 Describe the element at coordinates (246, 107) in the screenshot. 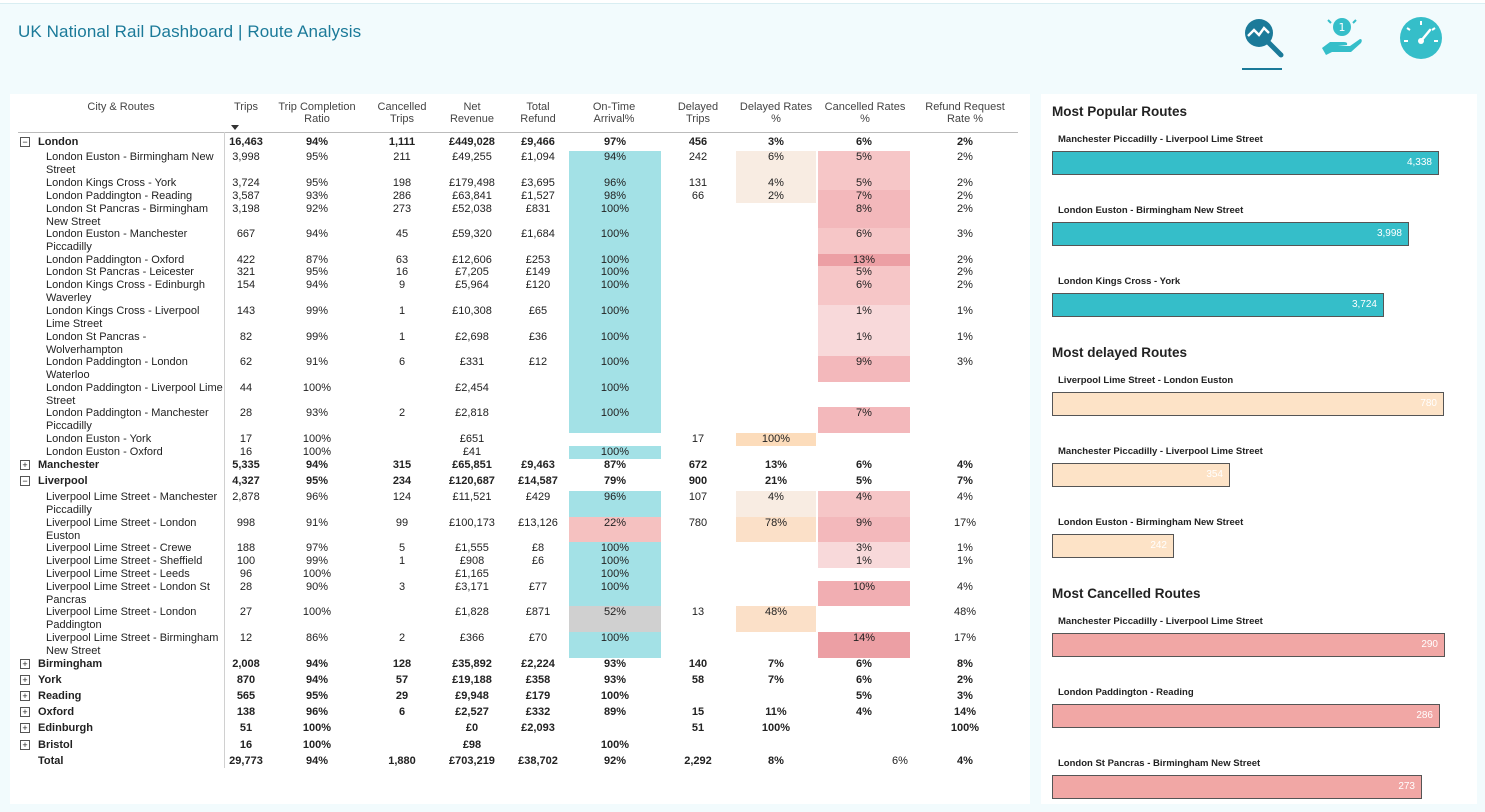

I see `col-header-trips: Trips` at that location.